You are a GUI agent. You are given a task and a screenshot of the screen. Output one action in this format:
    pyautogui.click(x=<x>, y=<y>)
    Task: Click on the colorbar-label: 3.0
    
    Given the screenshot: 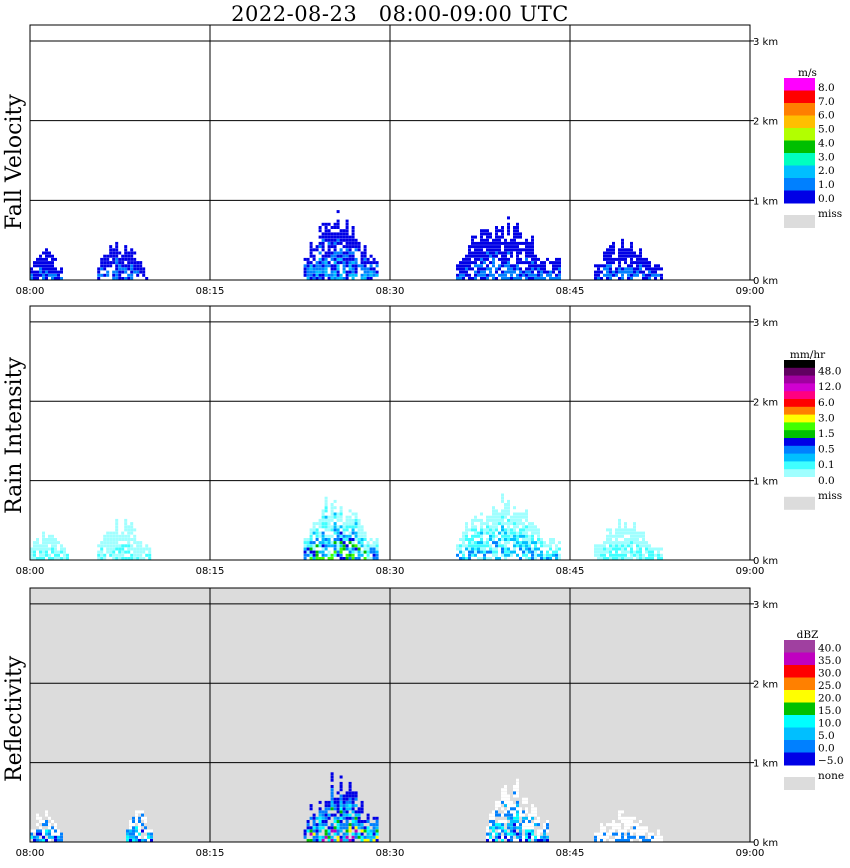 What is the action you would take?
    pyautogui.click(x=826, y=418)
    